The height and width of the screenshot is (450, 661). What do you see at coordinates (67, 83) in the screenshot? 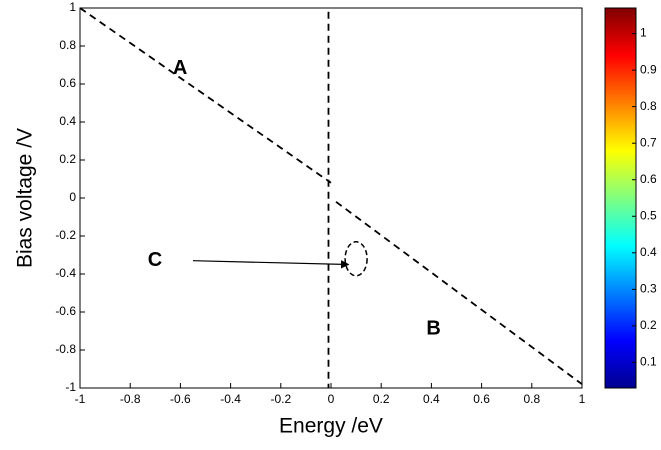
I see `y-tick-label: 0.6` at bounding box center [67, 83].